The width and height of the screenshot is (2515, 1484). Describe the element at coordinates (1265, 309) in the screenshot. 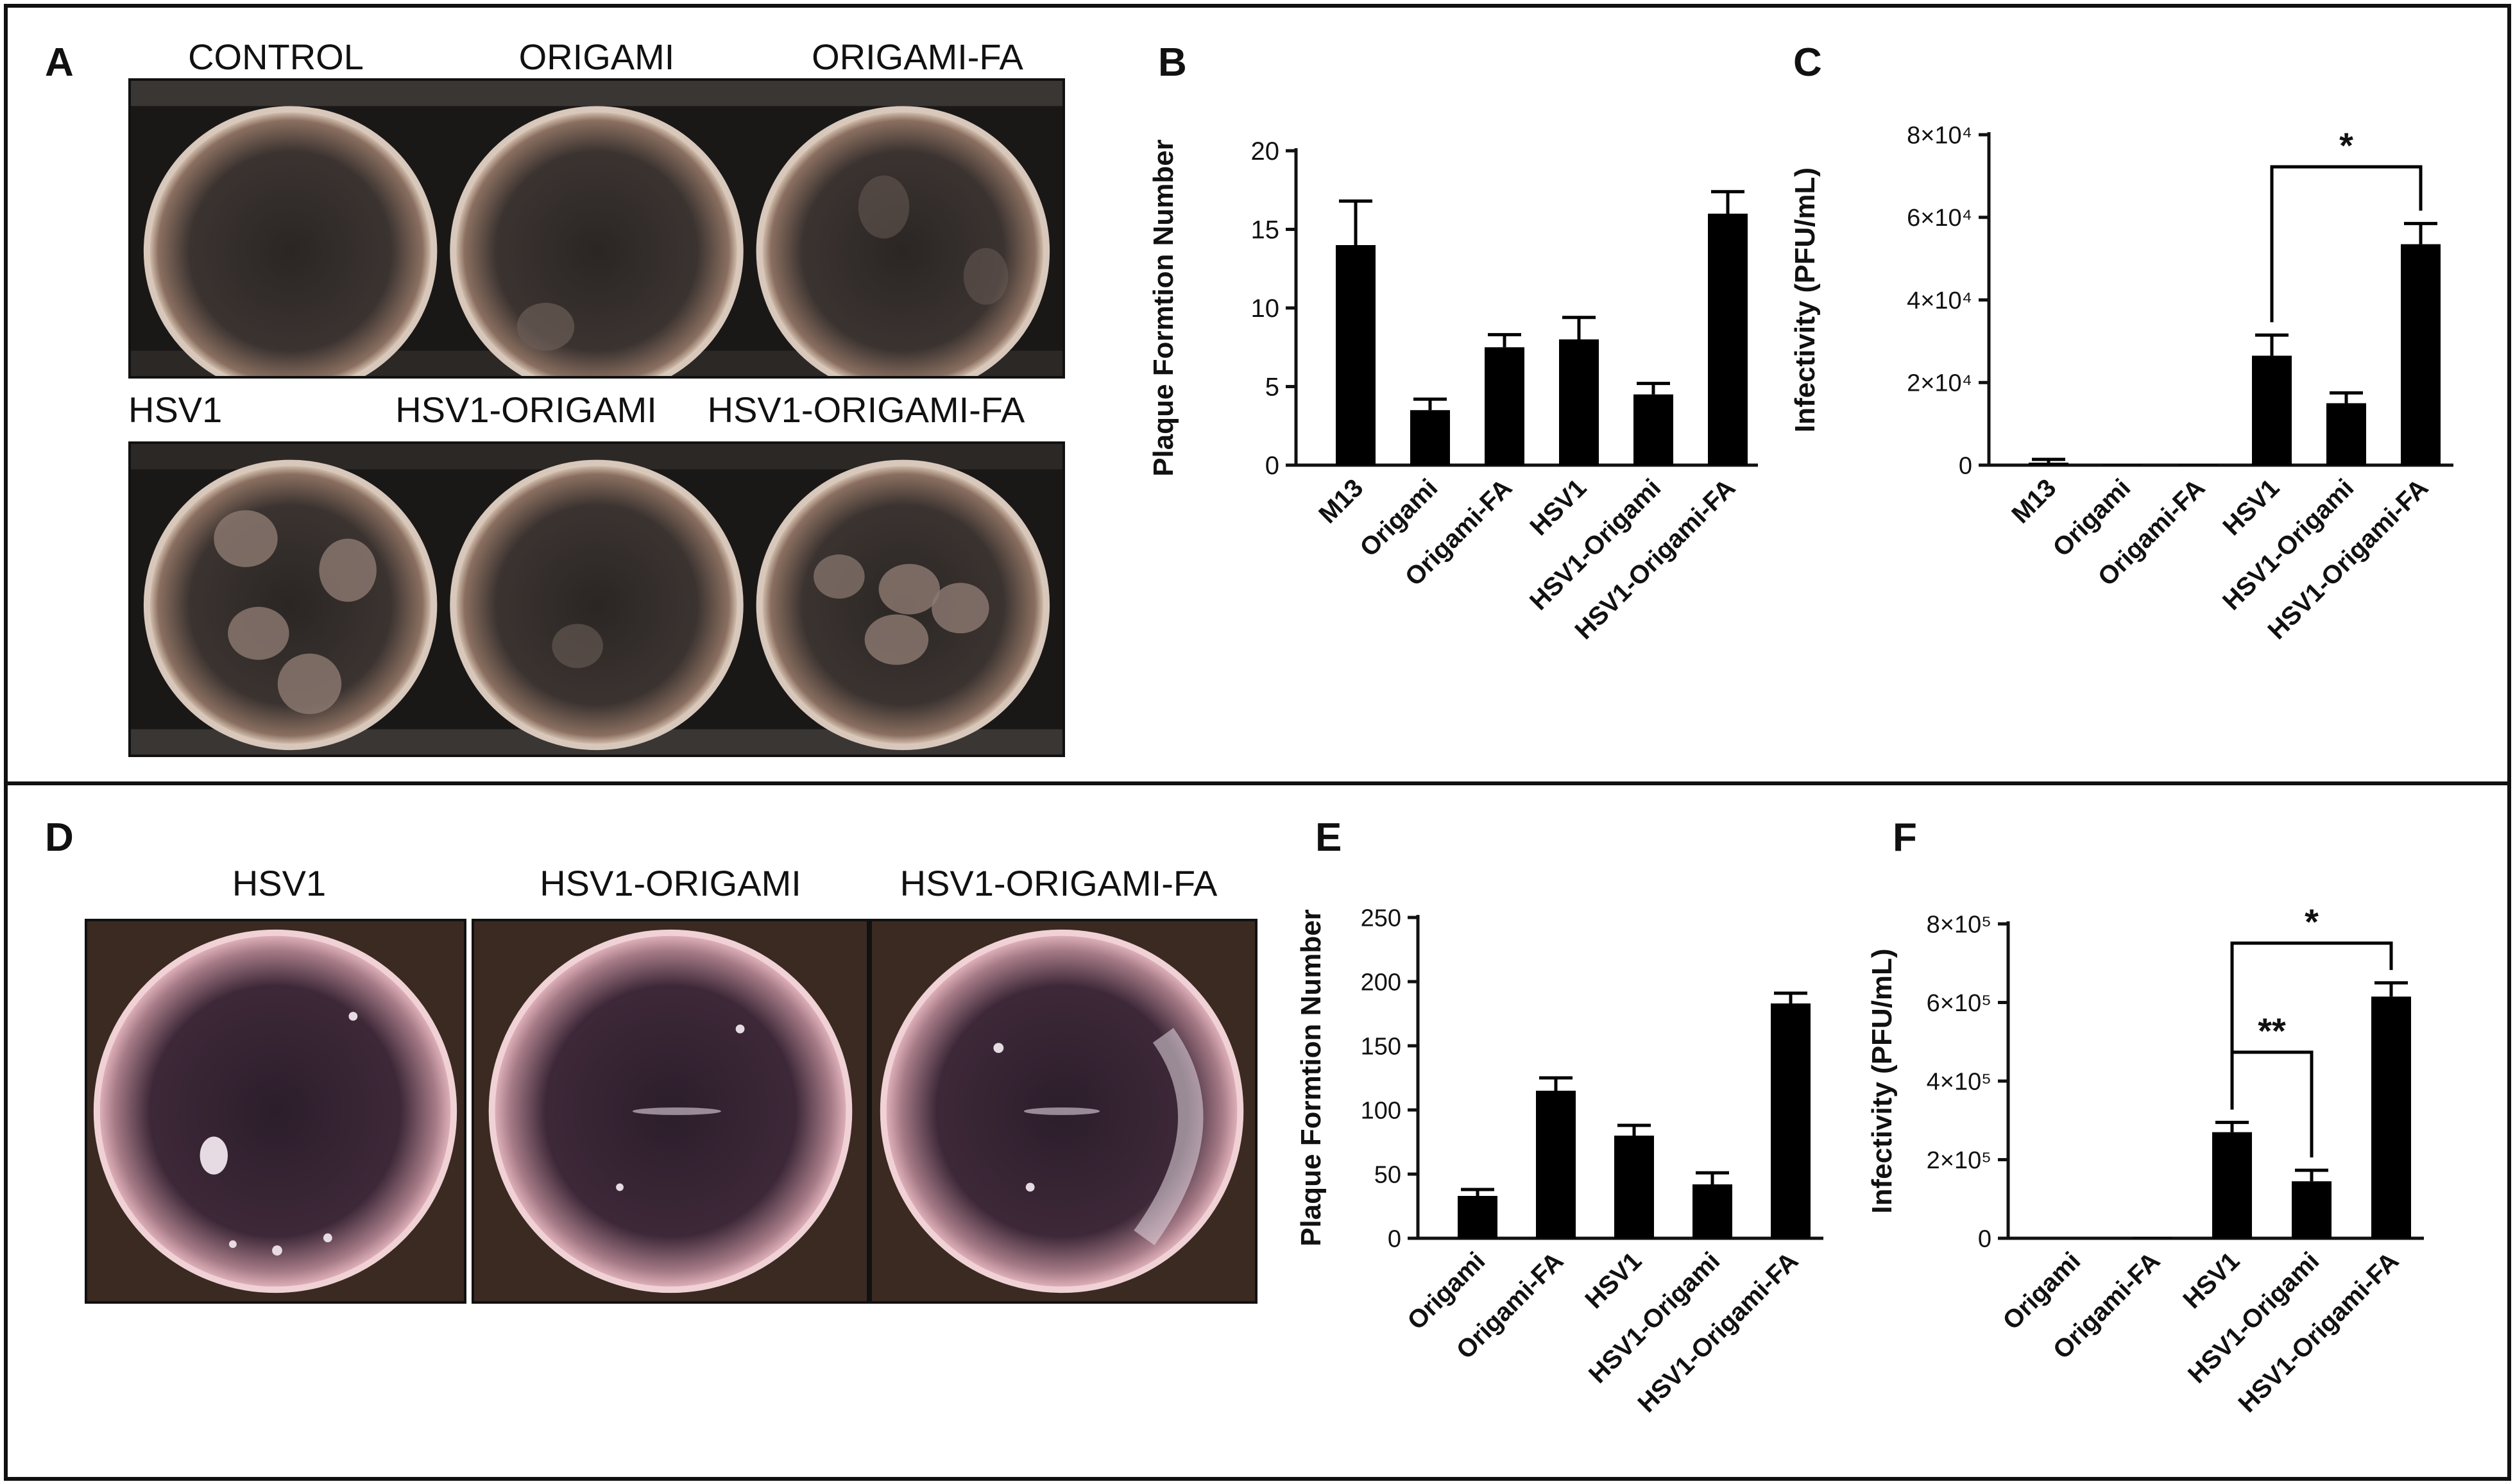

I see `chart-b-ytick-label: 10` at that location.